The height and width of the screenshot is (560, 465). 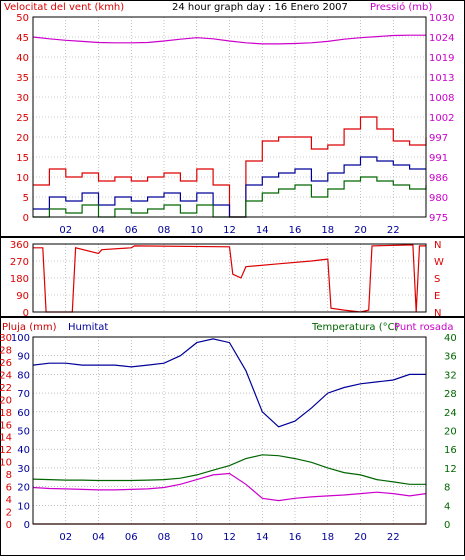 What do you see at coordinates (355, 327) in the screenshot?
I see `temperature-axis-label: Temperatura (°C)` at bounding box center [355, 327].